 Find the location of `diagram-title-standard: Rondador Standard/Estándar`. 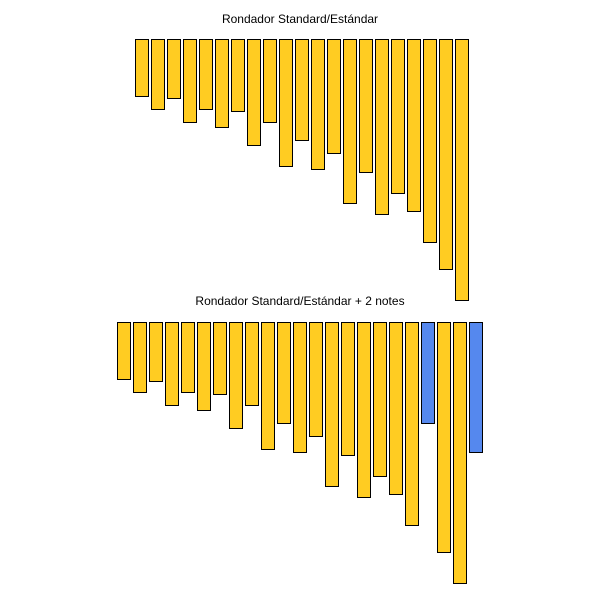

diagram-title-standard: Rondador Standard/Estándar is located at coordinates (300, 19).